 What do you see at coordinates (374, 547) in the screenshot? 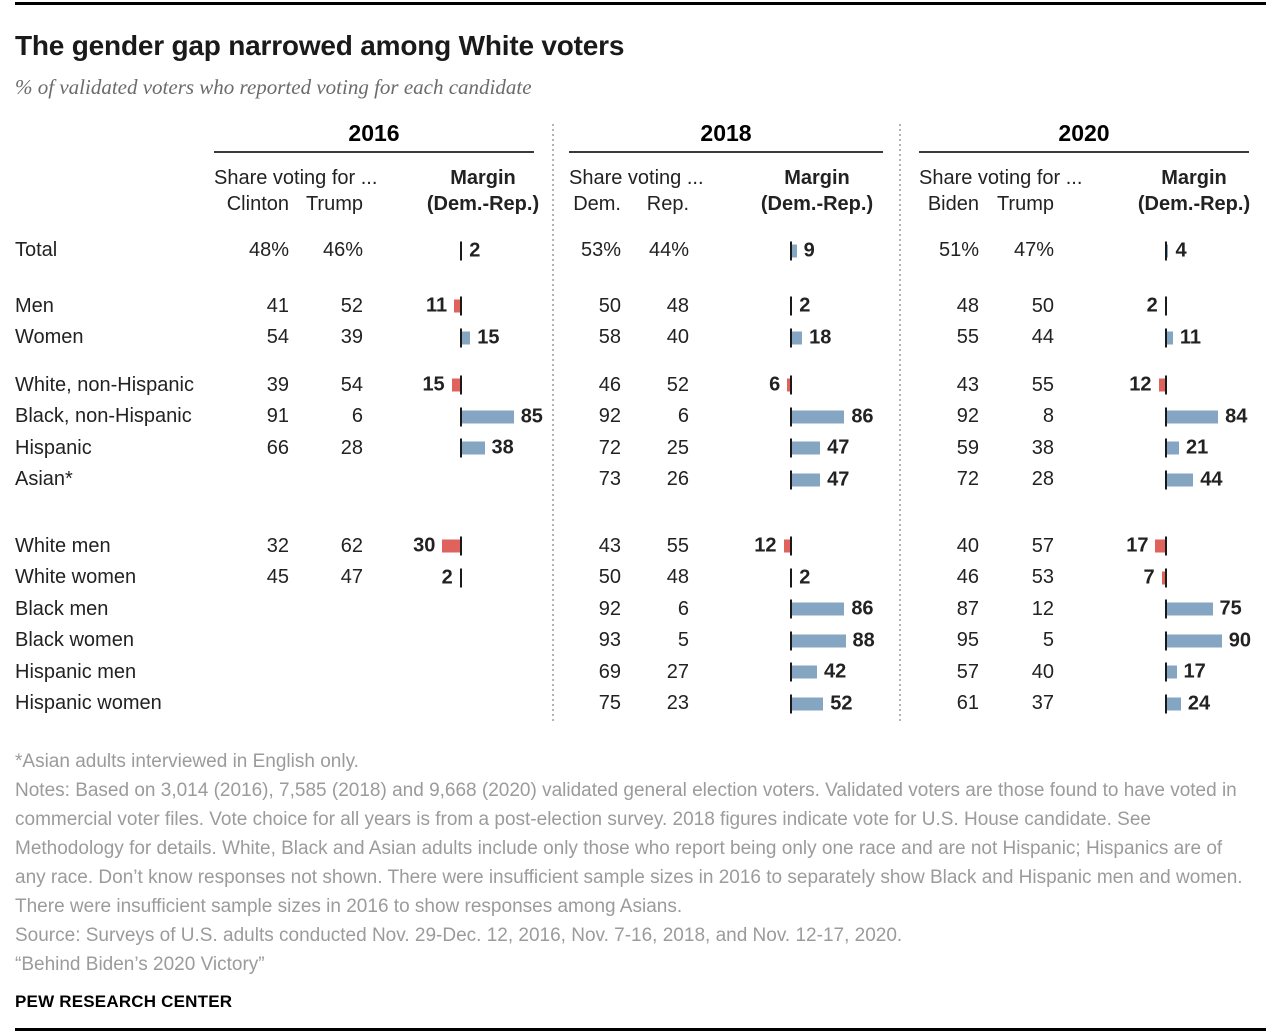
I see `year-group-cells: 32 62 30` at bounding box center [374, 547].